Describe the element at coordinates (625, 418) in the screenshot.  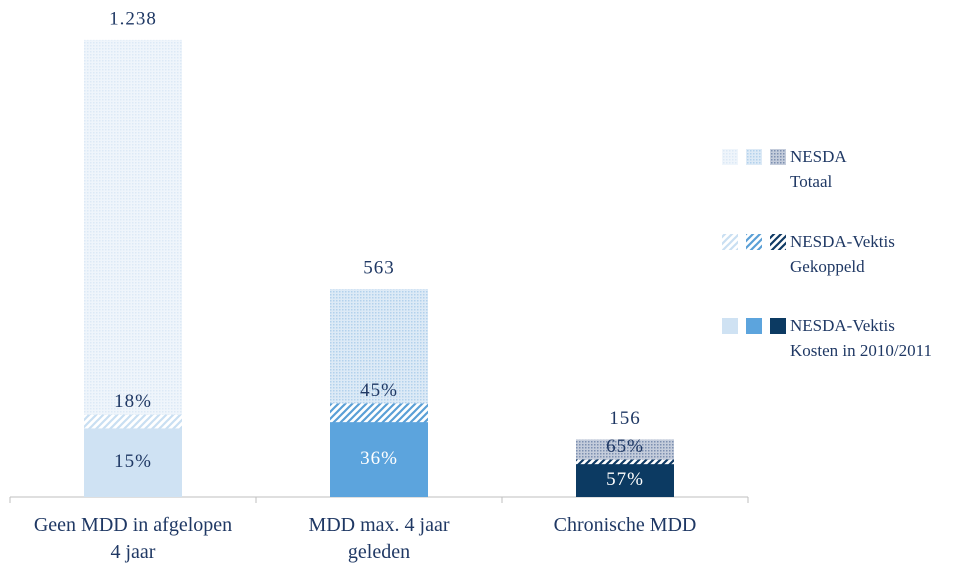
I see `value-label: 156` at that location.